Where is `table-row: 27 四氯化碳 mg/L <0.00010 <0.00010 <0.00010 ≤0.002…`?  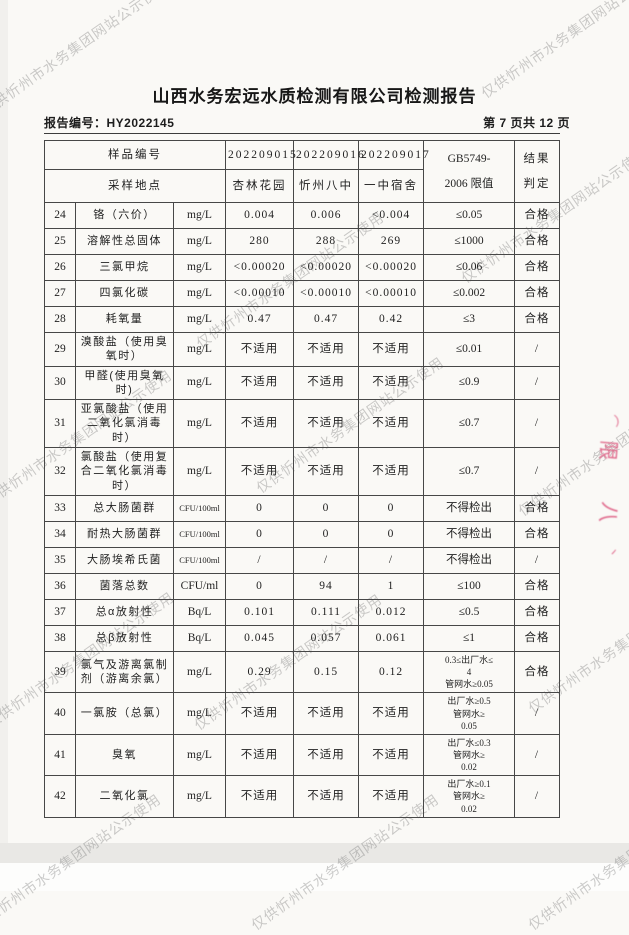
table-row: 27 四氯化碳 mg/L <0.00010 <0.00010 <0.00010 ≤0.002… is located at coordinates (302, 293).